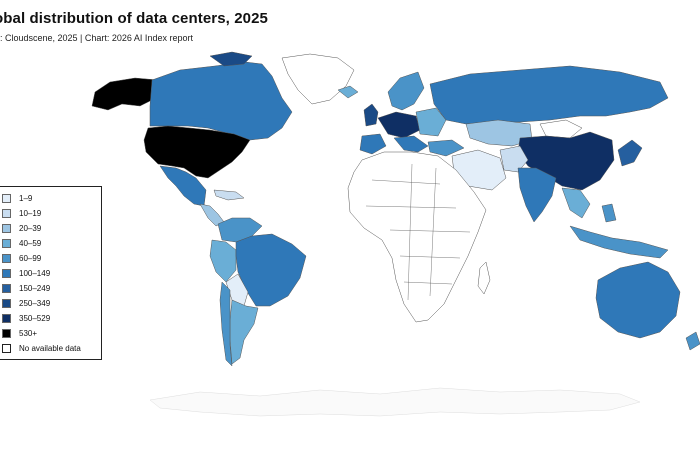 Image resolution: width=700 pixels, height=450 pixels. I want to click on legend-label: 100–149, so click(35, 273).